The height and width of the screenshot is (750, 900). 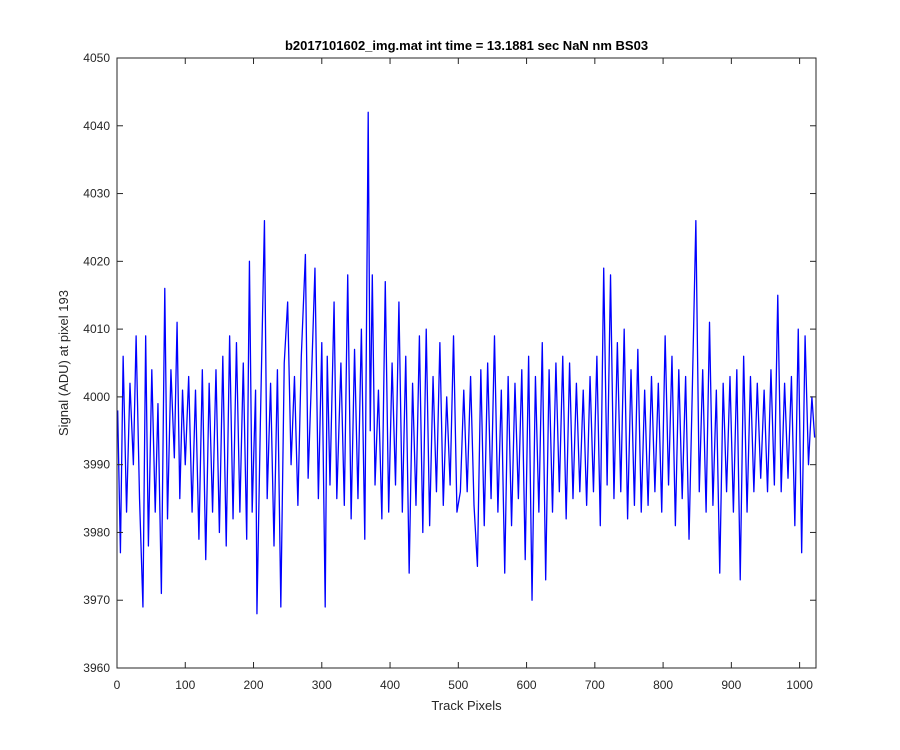 I want to click on y-tick-label: 3980, so click(x=96, y=532).